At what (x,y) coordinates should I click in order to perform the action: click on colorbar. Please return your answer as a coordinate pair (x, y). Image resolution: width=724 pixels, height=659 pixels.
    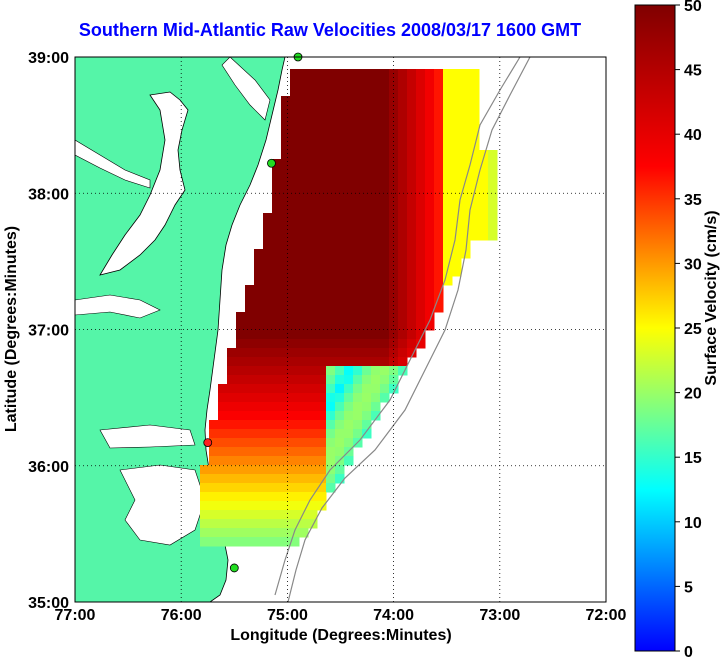
    Looking at the image, I should click on (655, 328).